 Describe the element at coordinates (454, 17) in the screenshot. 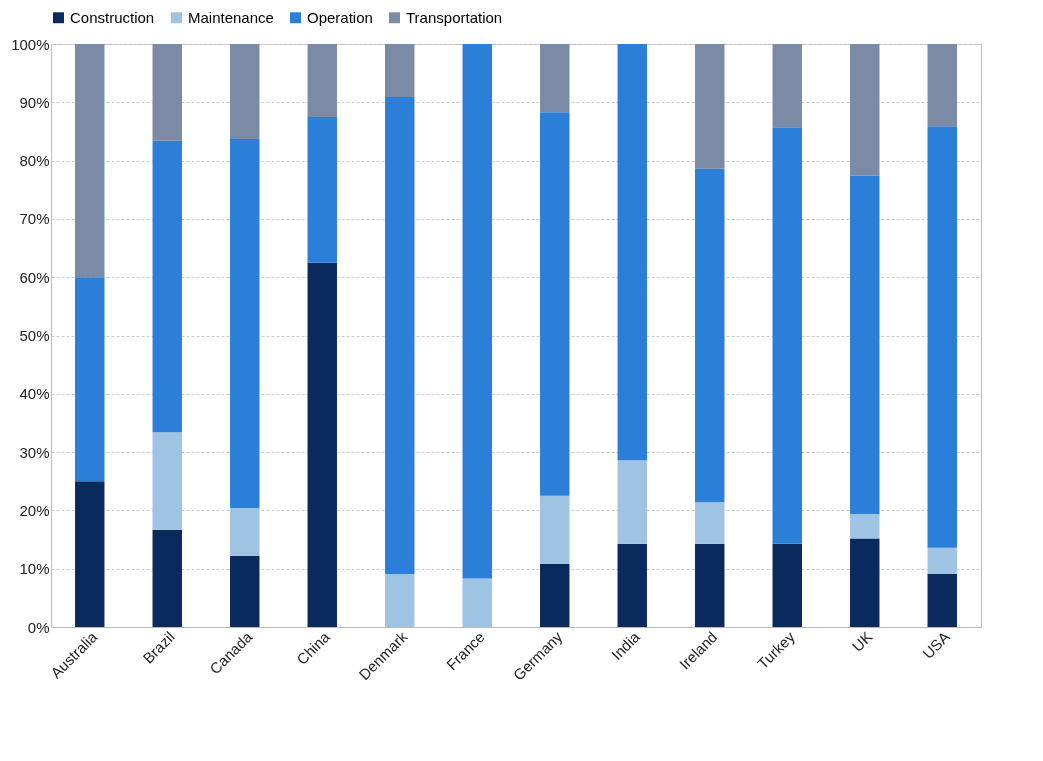

I see `legend-label: Transportation` at that location.